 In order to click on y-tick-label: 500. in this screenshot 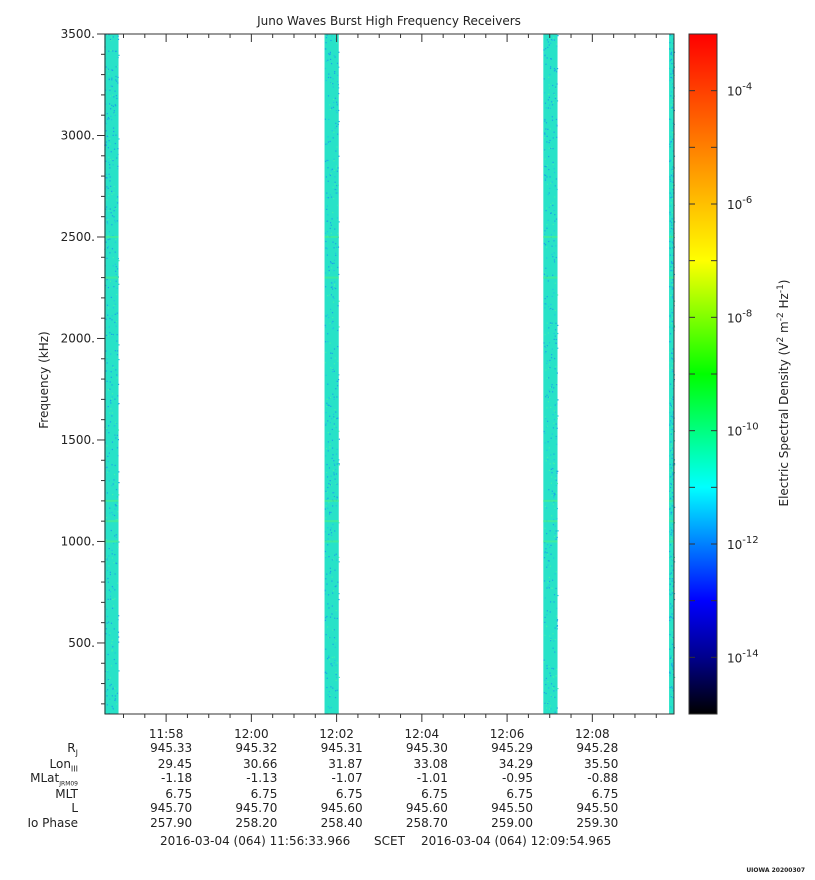, I will do `click(81, 643)`.